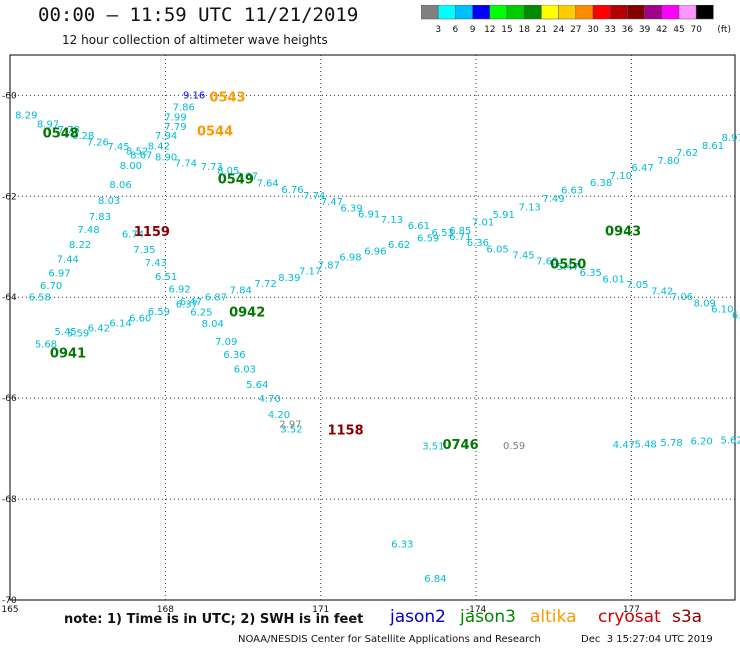 This screenshot has height=650, width=740. I want to click on data-label: 6.61, so click(419, 226).